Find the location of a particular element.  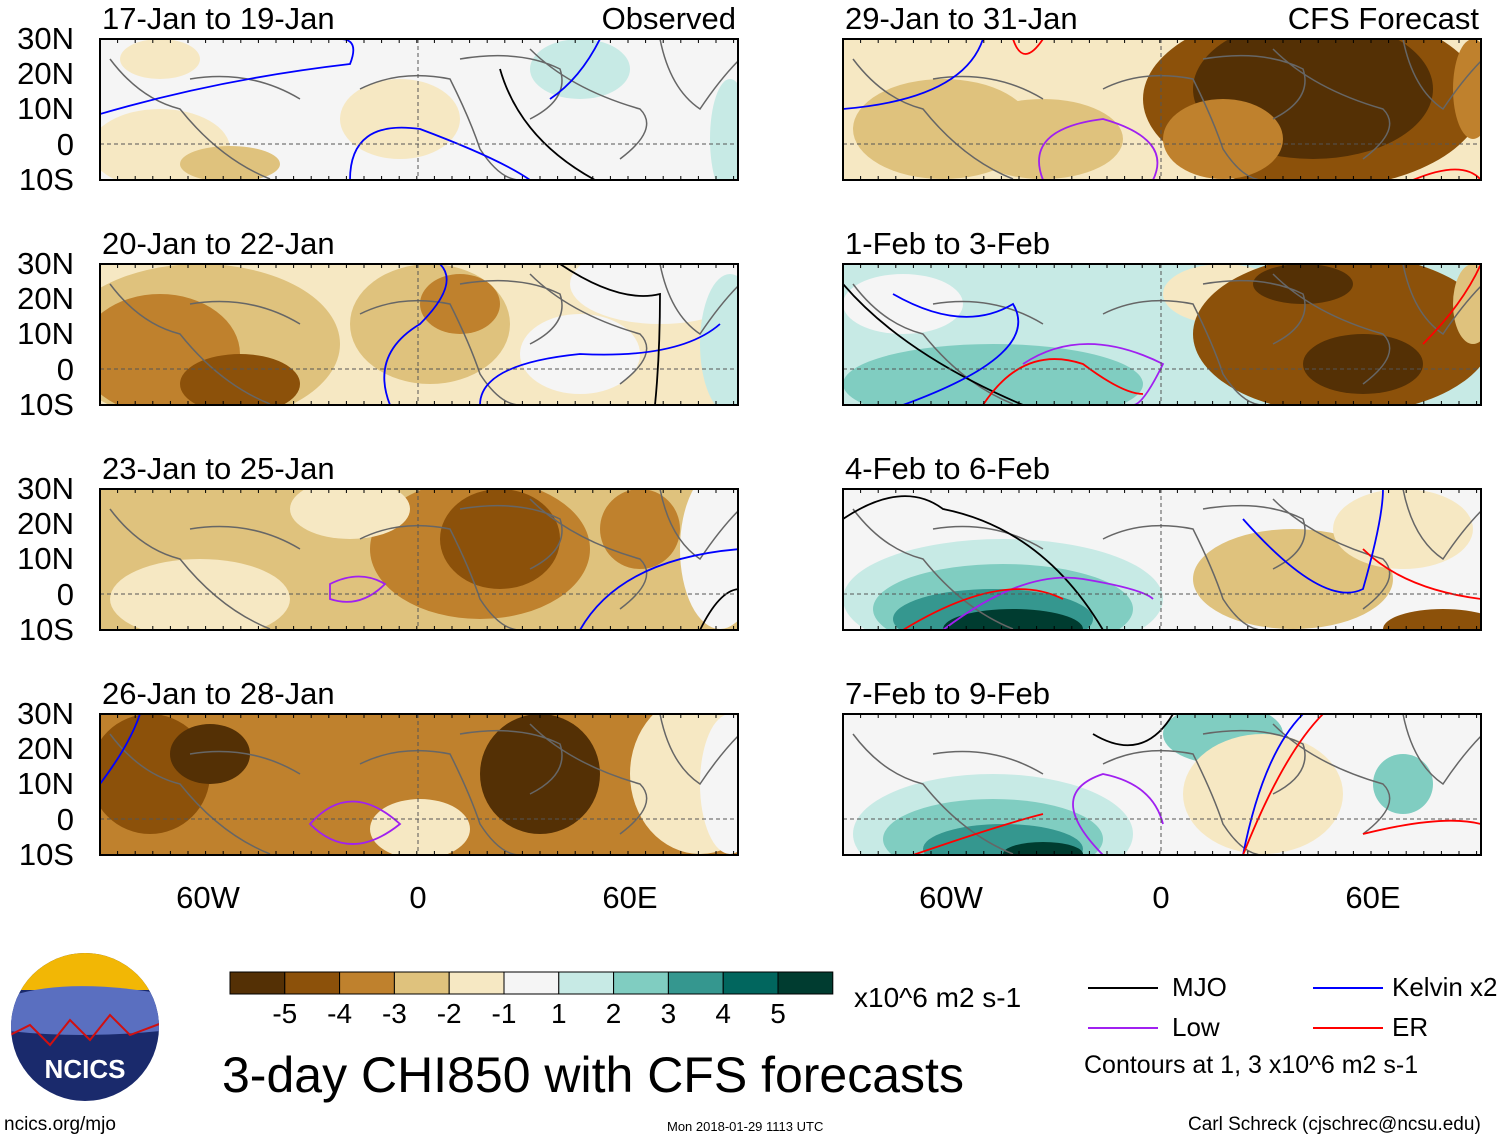

legend-er: ER is located at coordinates (1410, 1027).